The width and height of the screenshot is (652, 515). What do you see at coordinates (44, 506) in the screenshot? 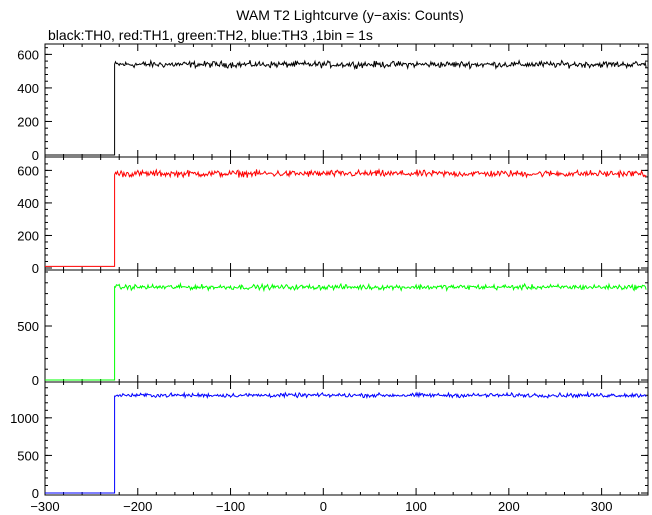
I see `x-tick-label: −300` at bounding box center [44, 506].